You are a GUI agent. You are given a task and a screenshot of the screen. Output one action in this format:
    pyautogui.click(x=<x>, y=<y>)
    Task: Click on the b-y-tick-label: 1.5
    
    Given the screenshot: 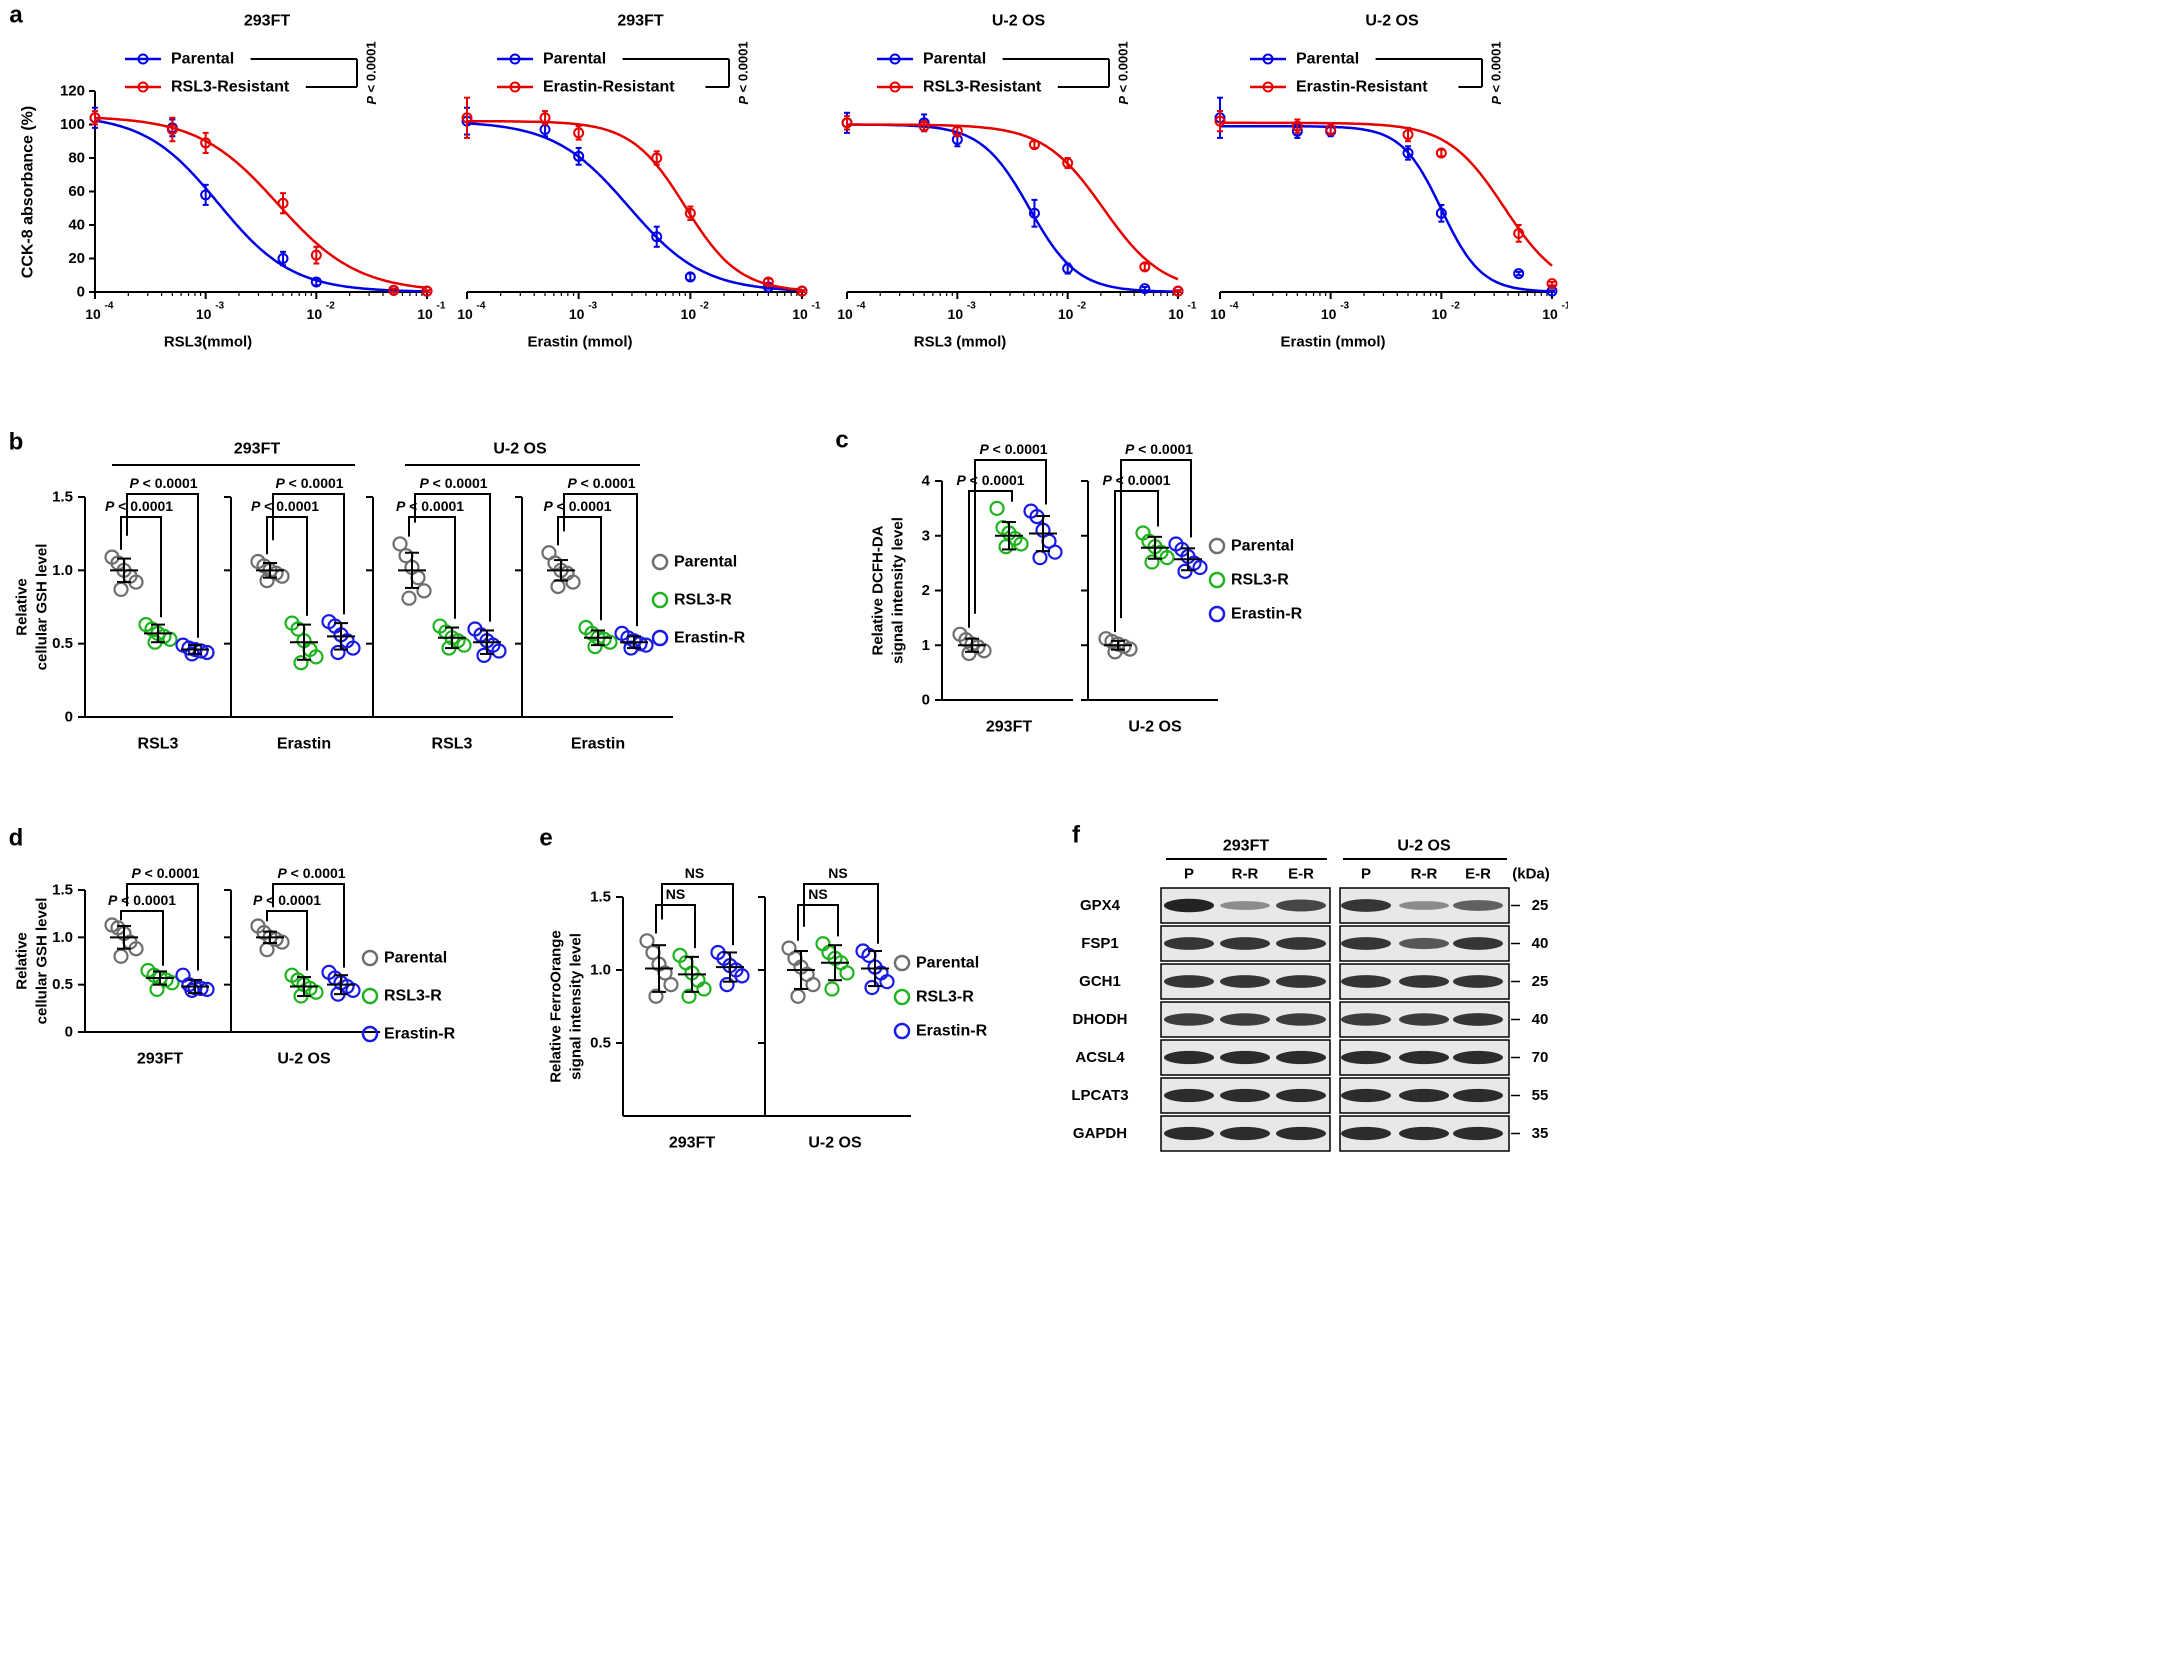 What is the action you would take?
    pyautogui.click(x=62, y=497)
    